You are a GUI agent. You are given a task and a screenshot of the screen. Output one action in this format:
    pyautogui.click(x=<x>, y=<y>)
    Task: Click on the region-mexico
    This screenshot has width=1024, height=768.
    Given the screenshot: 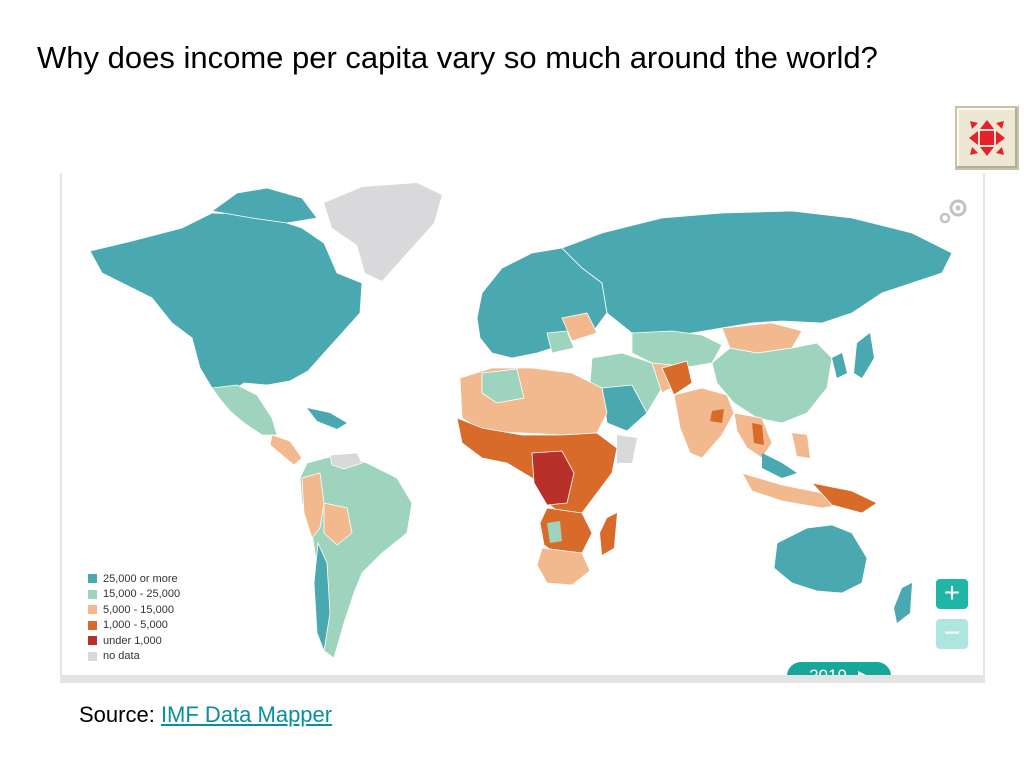 What is the action you would take?
    pyautogui.click(x=244, y=410)
    